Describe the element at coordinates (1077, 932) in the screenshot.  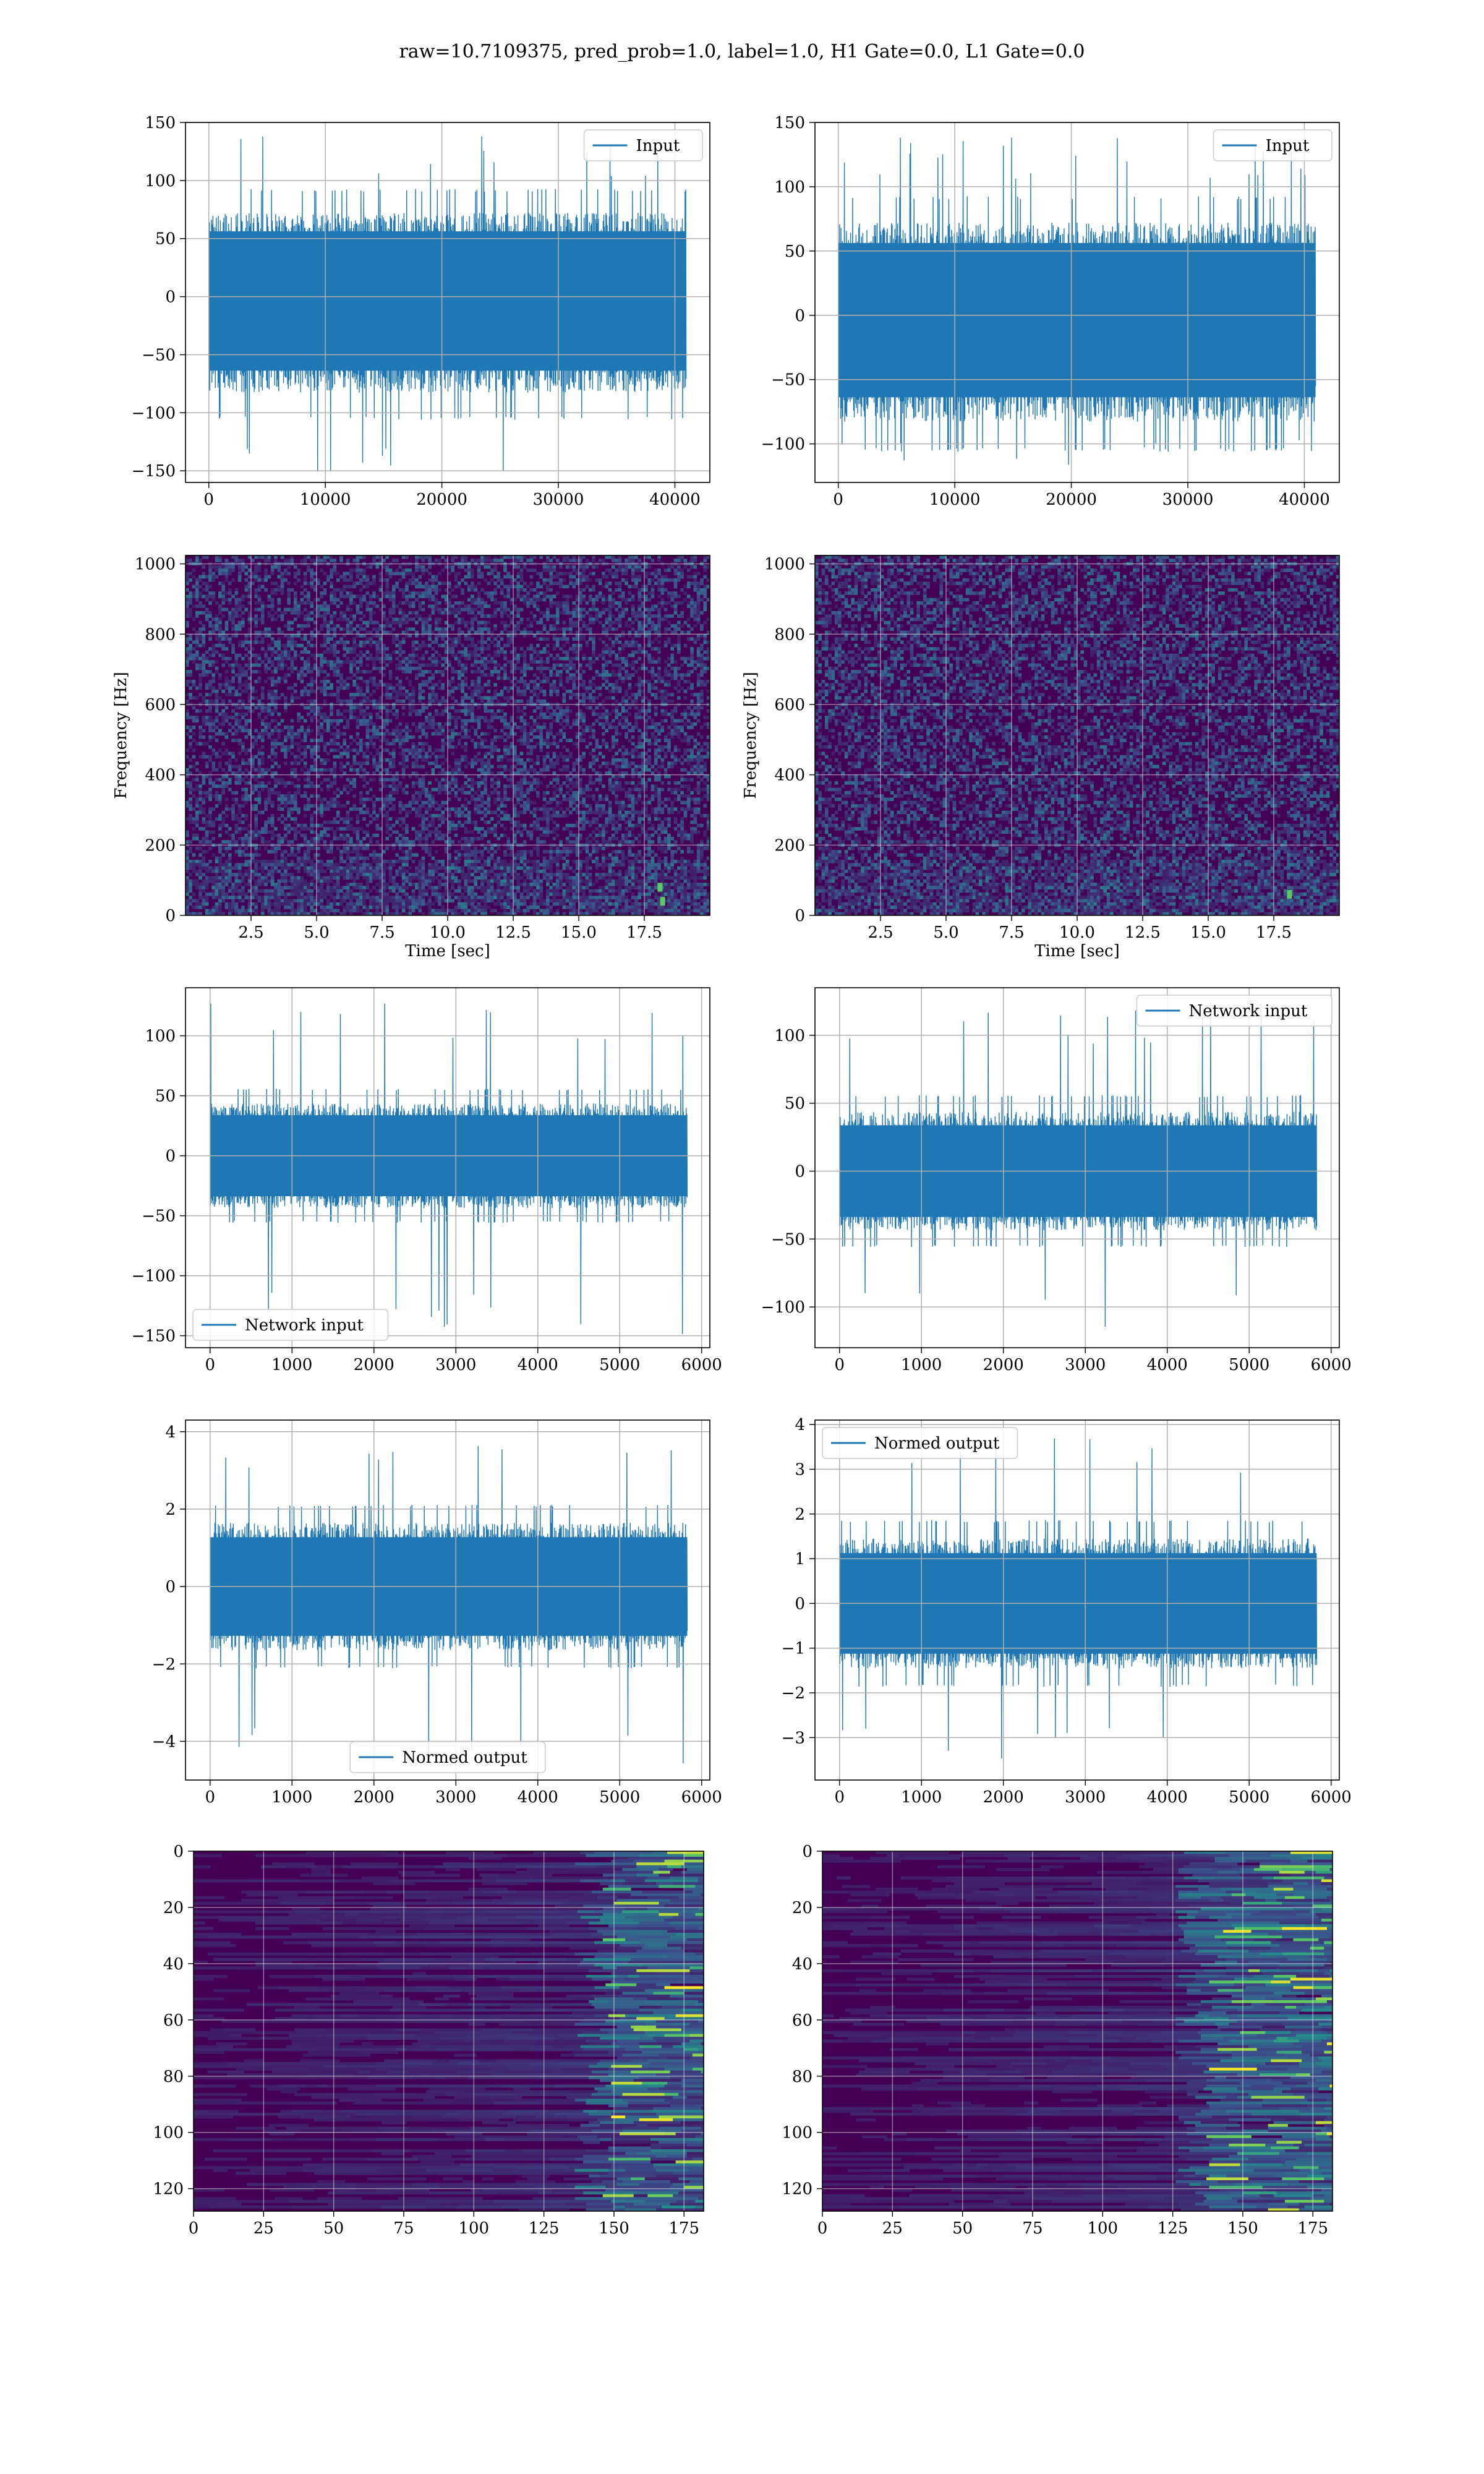
I see `x-tick-label: 10.0` at that location.